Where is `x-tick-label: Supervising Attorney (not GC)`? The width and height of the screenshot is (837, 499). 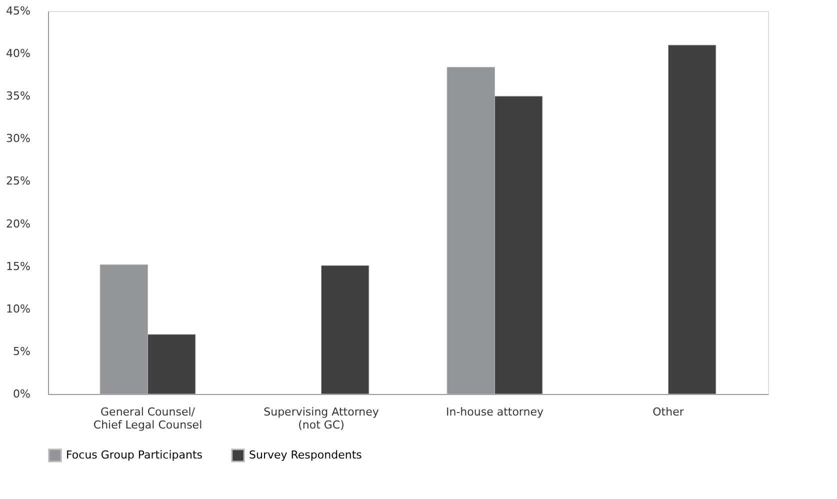
x-tick-label: Supervising Attorney (not GC) is located at coordinates (322, 419).